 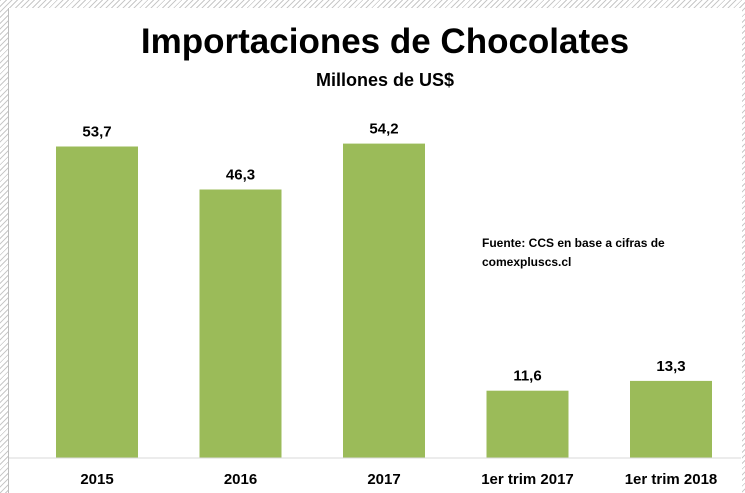 What do you see at coordinates (527, 424) in the screenshot?
I see `bar-1er-trim-2017` at bounding box center [527, 424].